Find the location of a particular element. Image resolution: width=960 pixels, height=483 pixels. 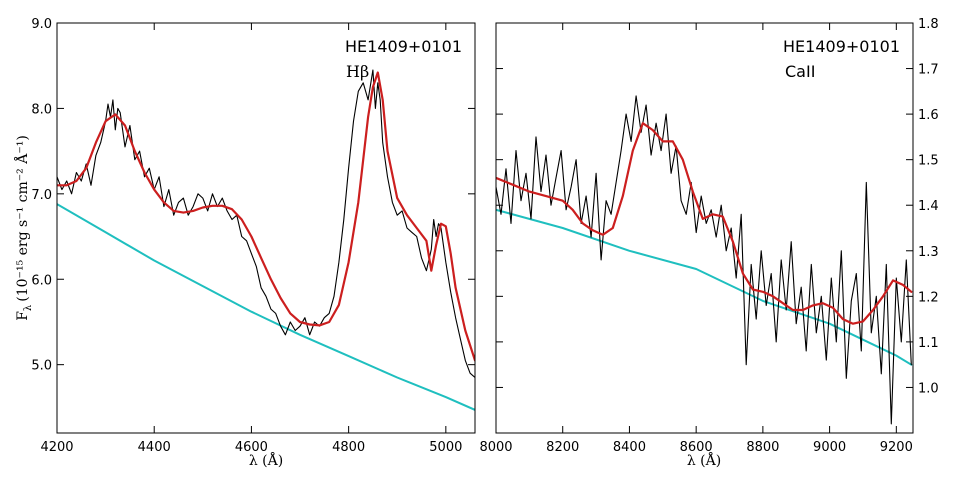

left-x-tick-label: 4600 is located at coordinates (251, 447).